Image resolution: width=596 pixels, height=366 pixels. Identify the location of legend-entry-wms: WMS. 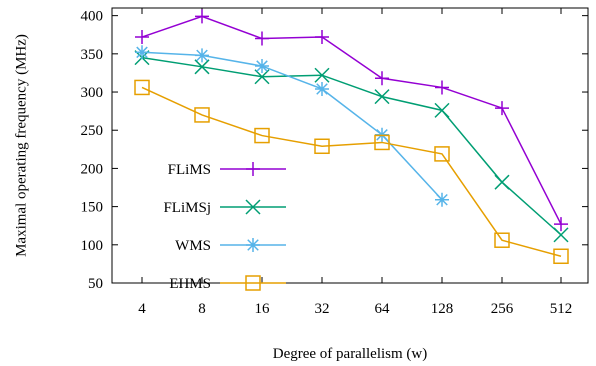
(230, 246).